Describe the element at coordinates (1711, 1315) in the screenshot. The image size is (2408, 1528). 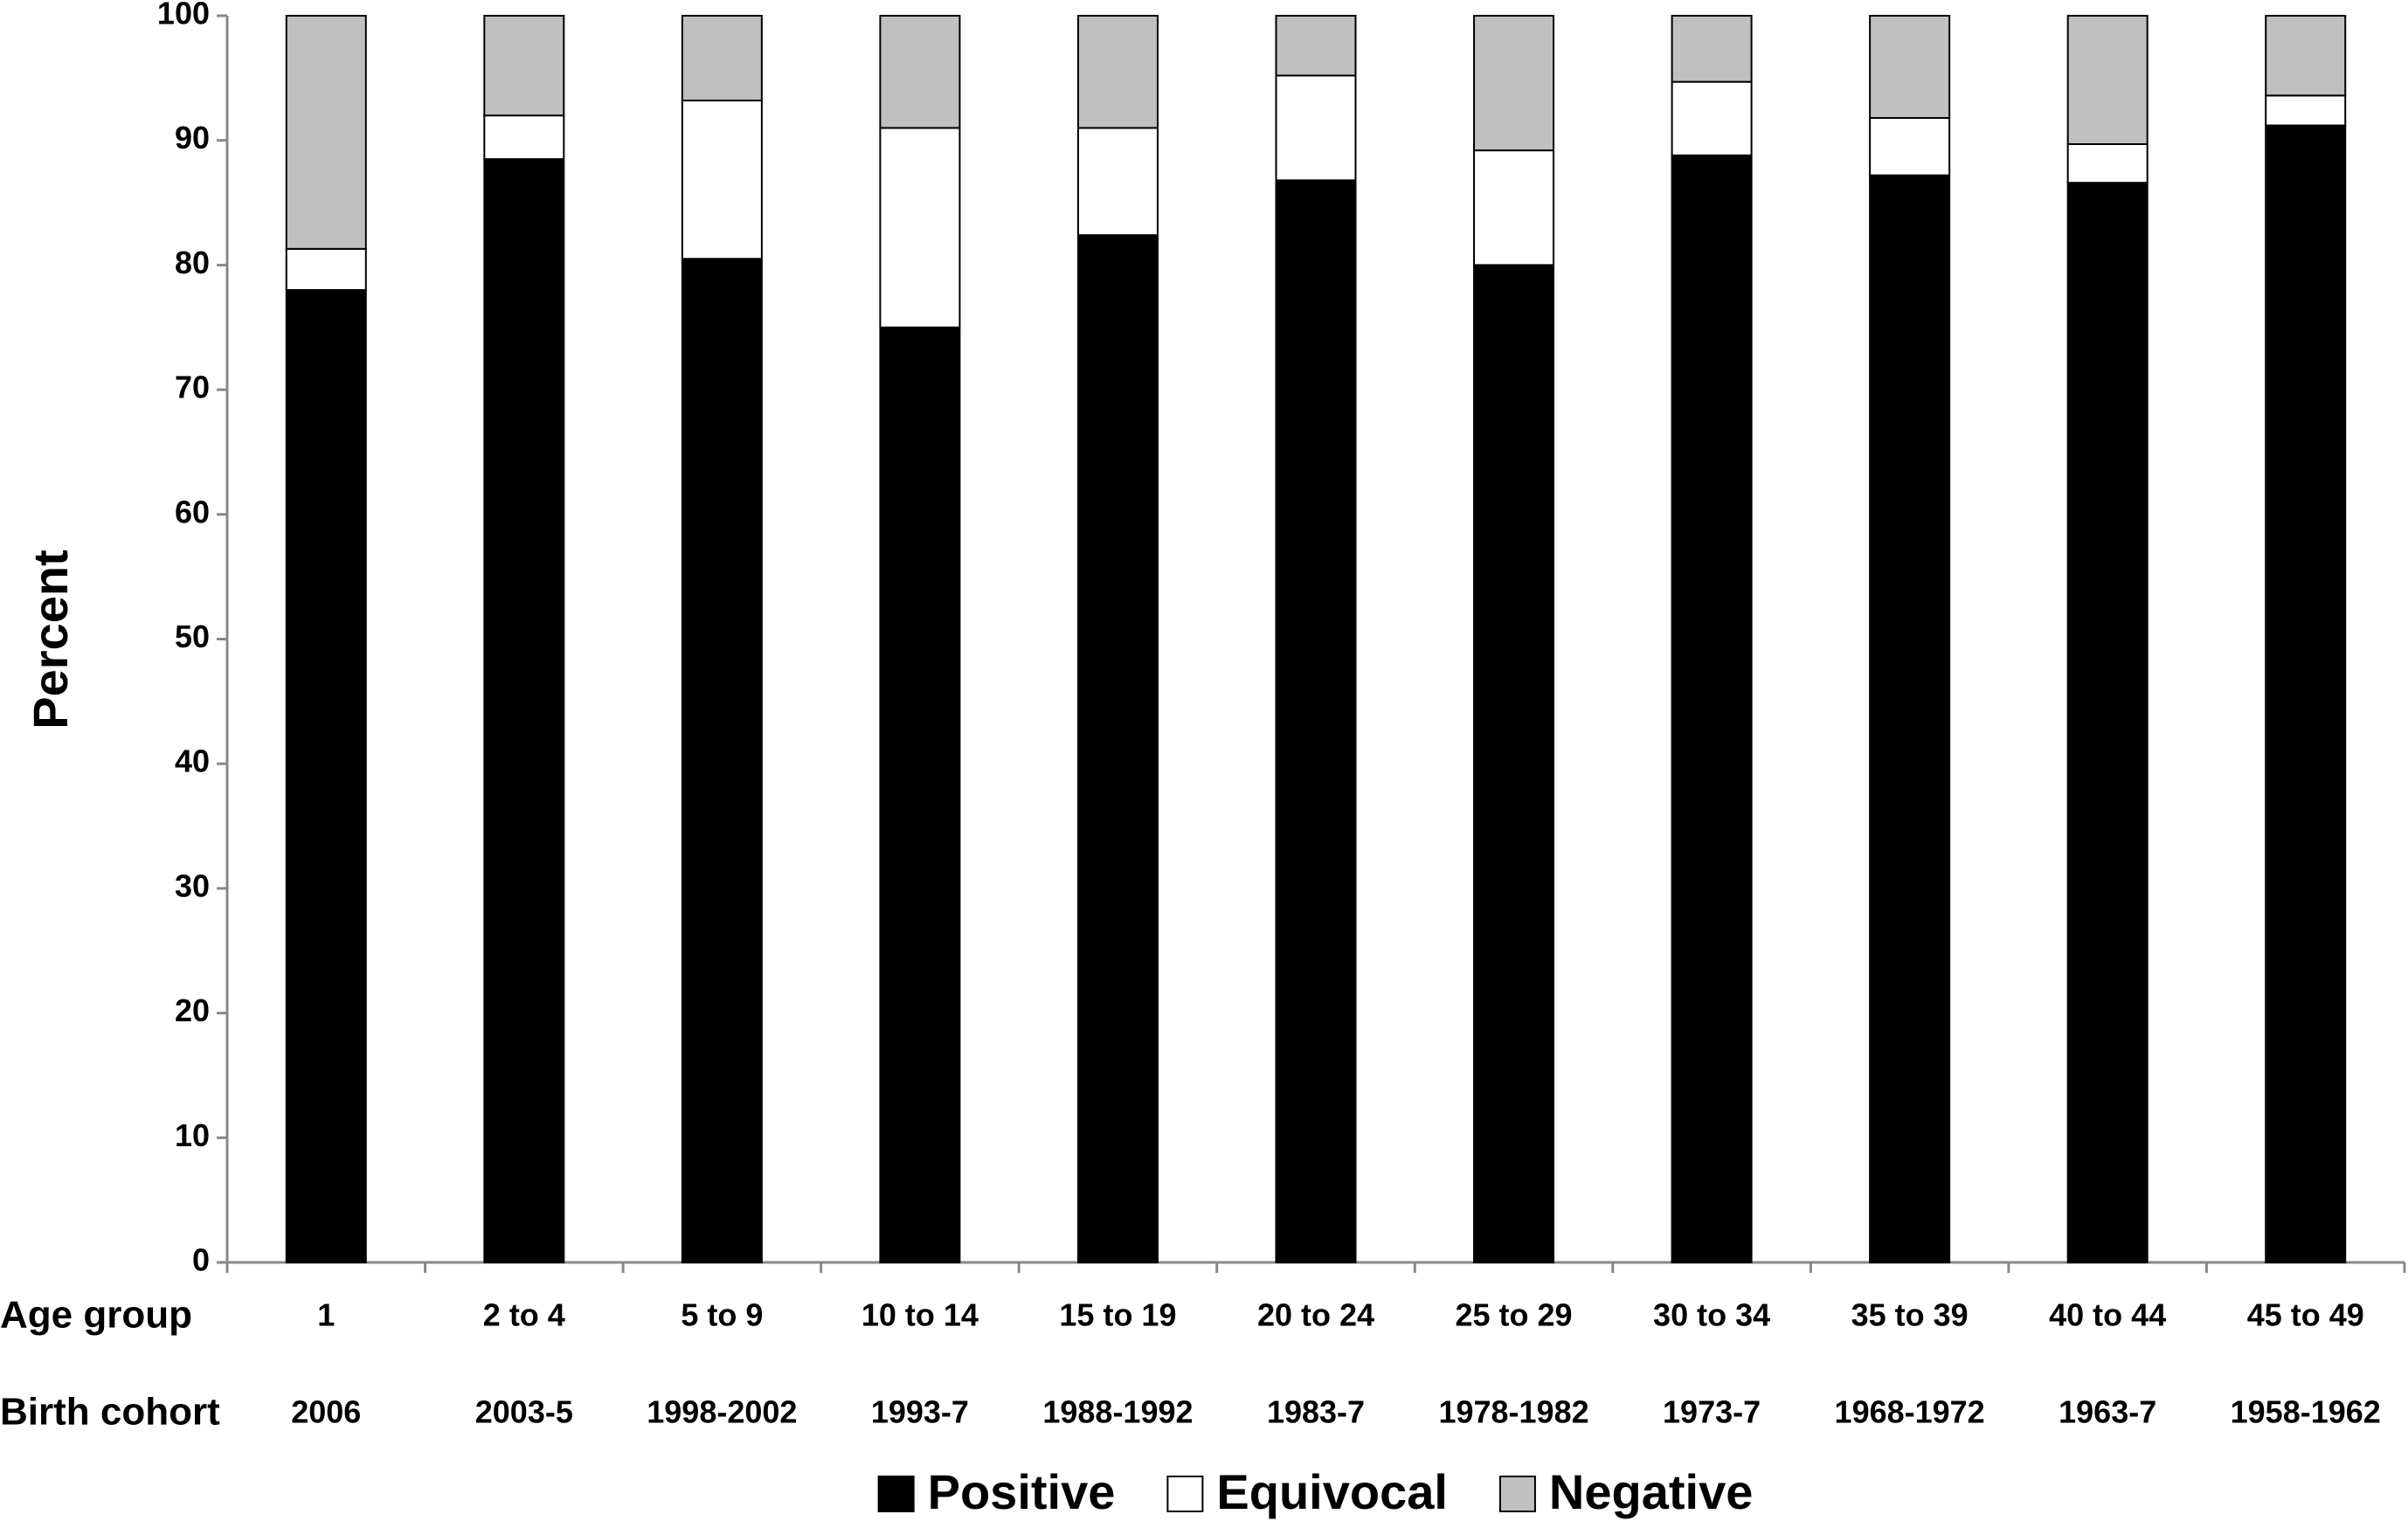
I see `x-tick-label: 30 to 34` at that location.